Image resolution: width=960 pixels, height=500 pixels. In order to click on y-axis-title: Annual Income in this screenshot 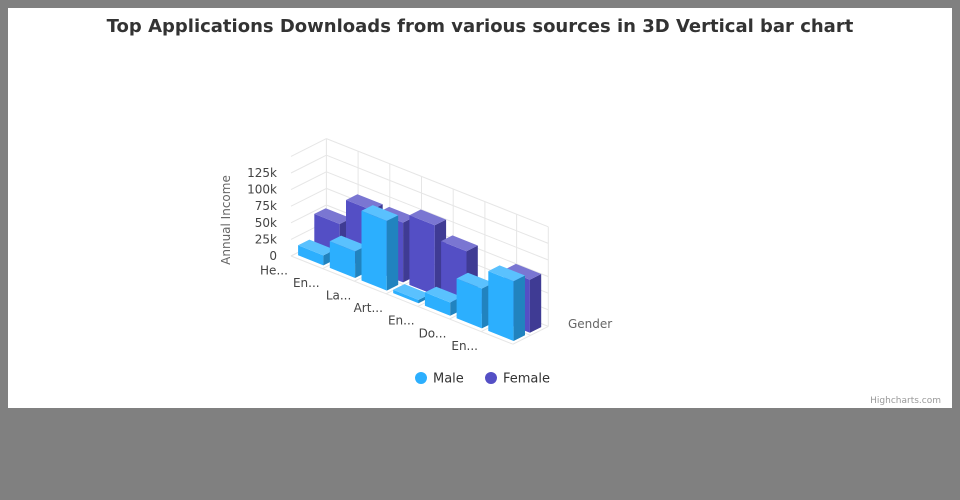, I will do `click(226, 220)`.